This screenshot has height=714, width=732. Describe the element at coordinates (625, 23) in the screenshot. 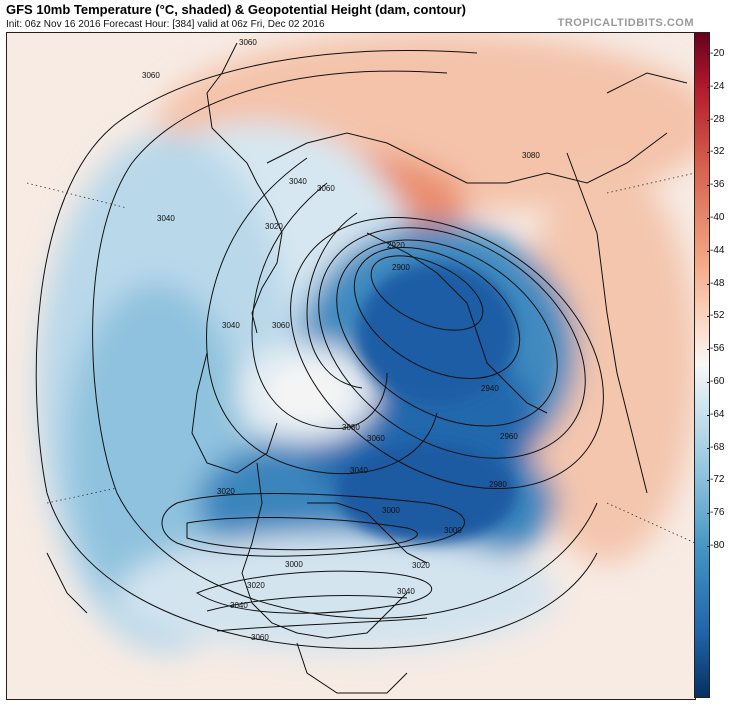

I see `brand-watermark: TROPICALTIDBITS.COM` at that location.